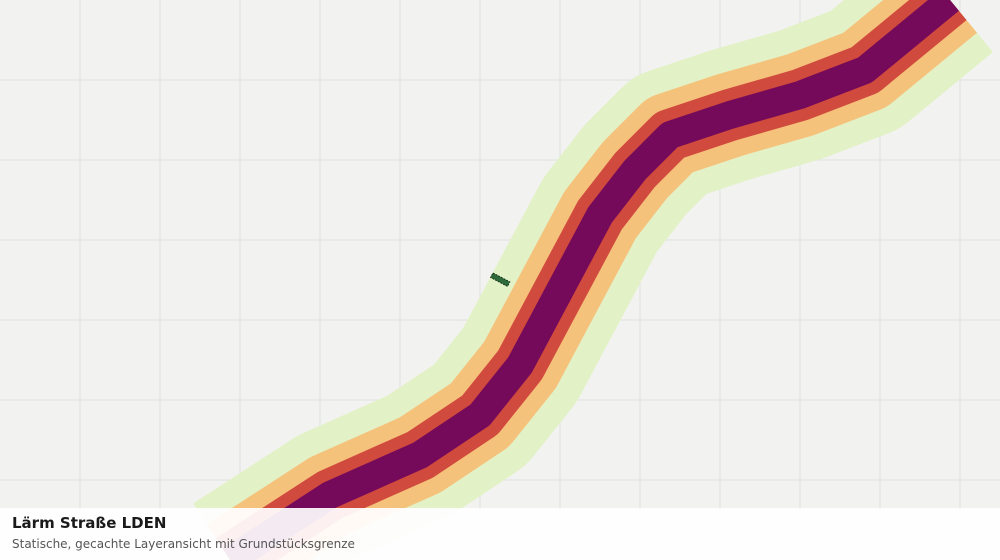 The image size is (1000, 560). Describe the element at coordinates (89, 523) in the screenshot. I see `layer-title: Lärm Straße LDEN` at that location.